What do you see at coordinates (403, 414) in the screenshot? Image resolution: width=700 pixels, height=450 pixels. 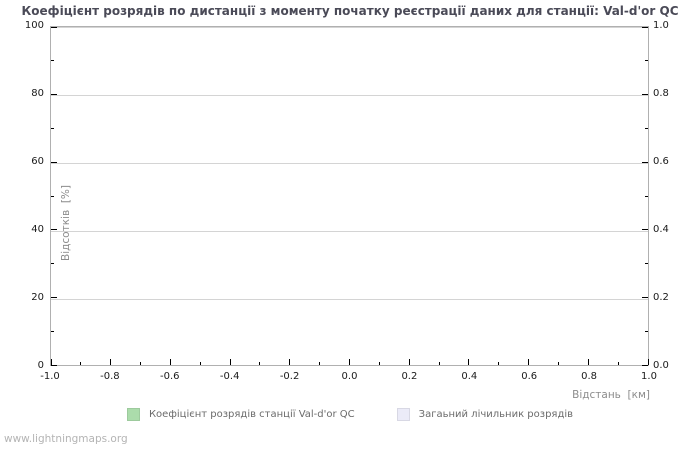 I see `legend-swatch-total` at bounding box center [403, 414].